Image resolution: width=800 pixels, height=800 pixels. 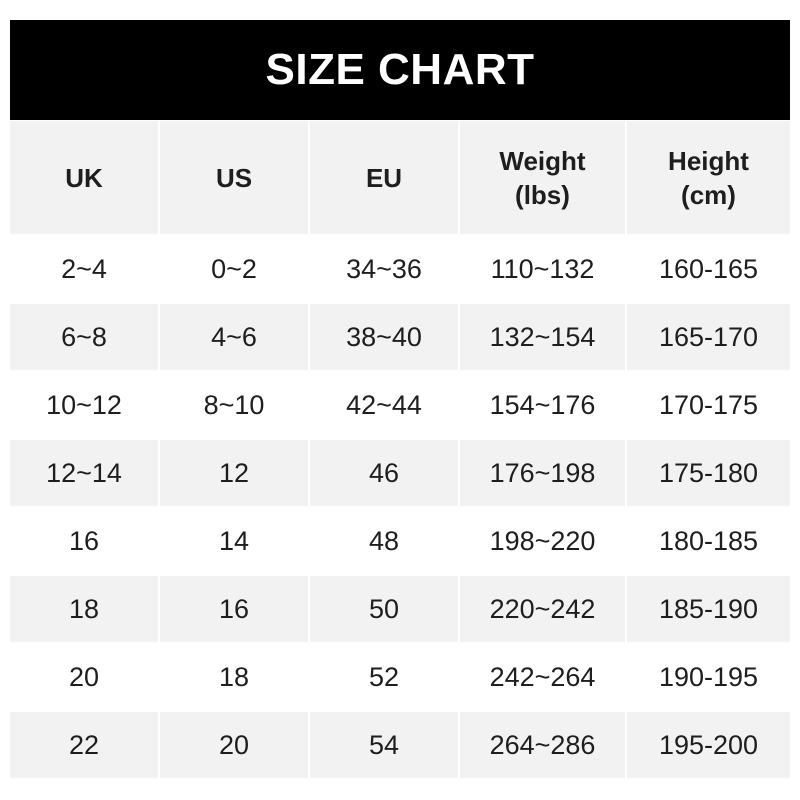 What do you see at coordinates (84, 177) in the screenshot?
I see `column-header: UK` at bounding box center [84, 177].